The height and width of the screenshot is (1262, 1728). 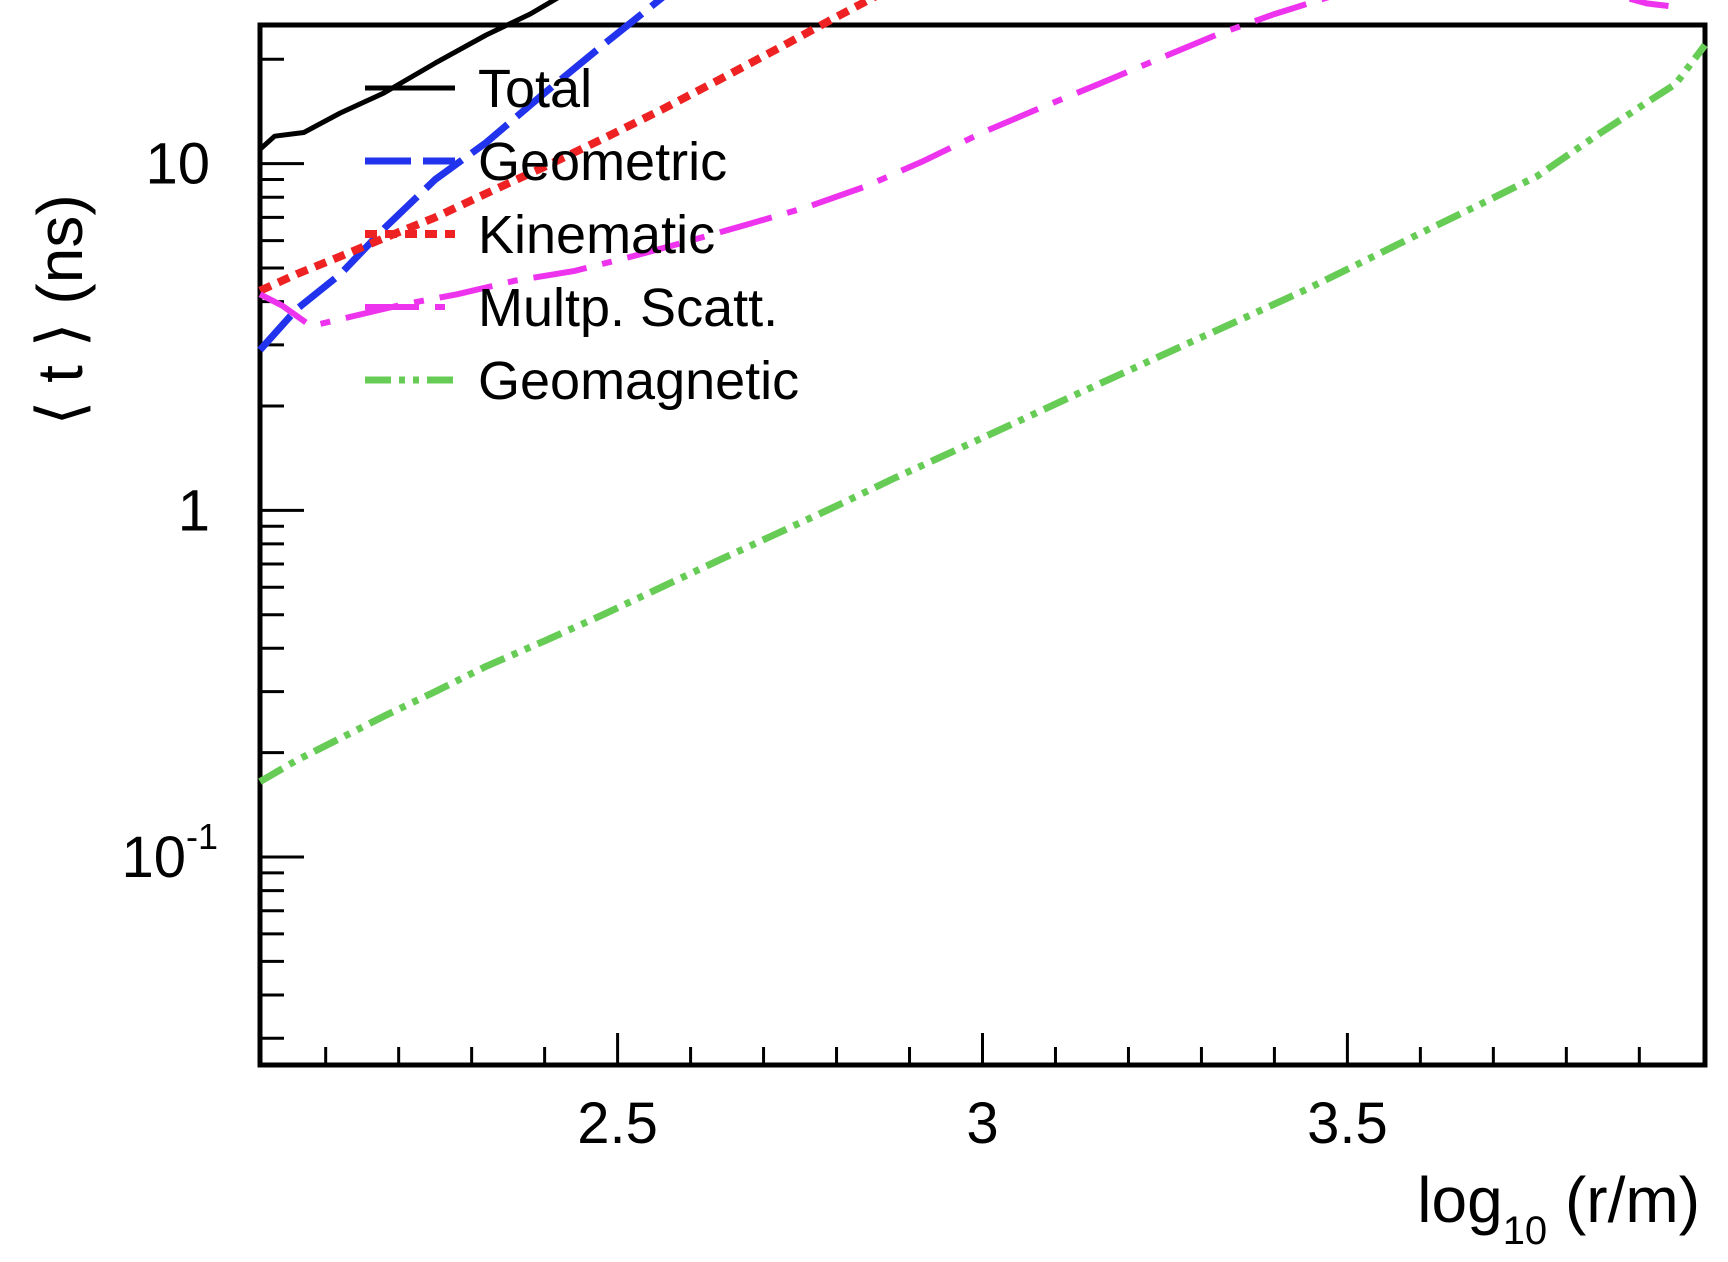 What do you see at coordinates (1525, 1231) in the screenshot?
I see `x-axis-label-subscript: 10` at bounding box center [1525, 1231].